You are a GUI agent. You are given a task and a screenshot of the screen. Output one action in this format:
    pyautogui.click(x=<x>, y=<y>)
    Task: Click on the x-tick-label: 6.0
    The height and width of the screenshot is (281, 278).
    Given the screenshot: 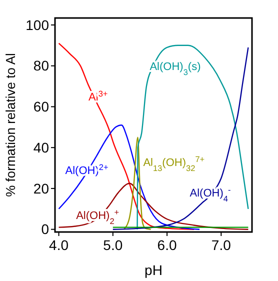 What is the action you would take?
    pyautogui.click(x=167, y=245)
    